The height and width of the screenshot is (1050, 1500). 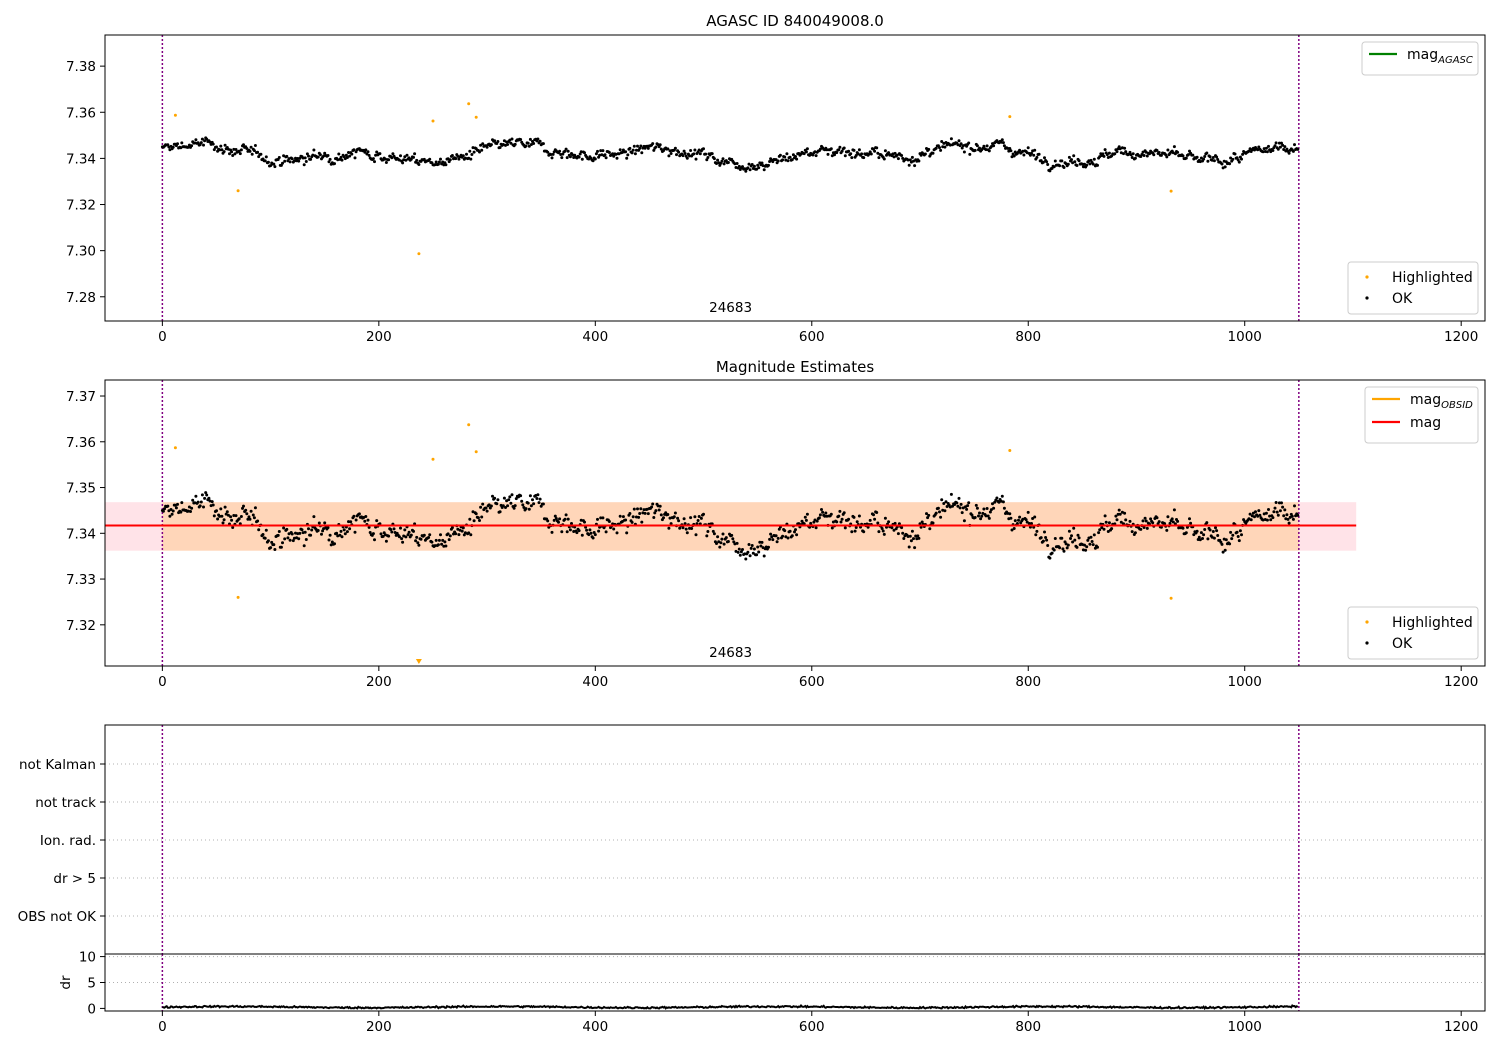 I want to click on highlighted-point, so click(x=433, y=459).